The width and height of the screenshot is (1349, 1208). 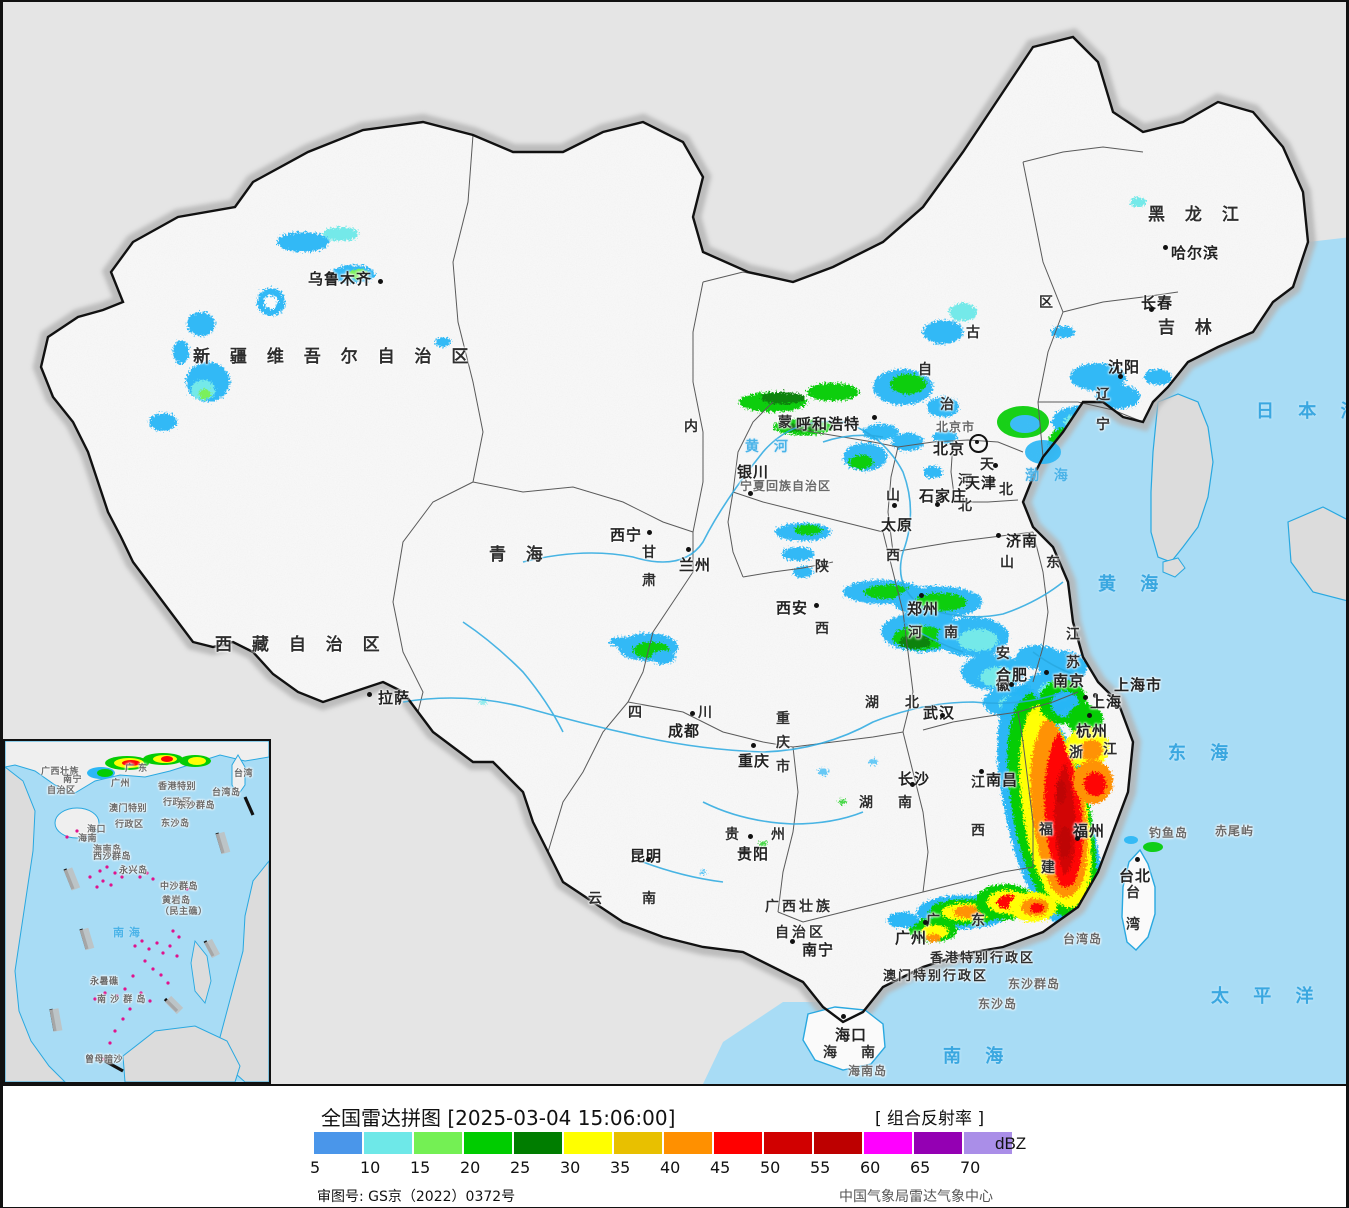 I want to click on legend-title: 全国雷达拼图 [2025-03-04 15:06:00], so click(x=498, y=1118).